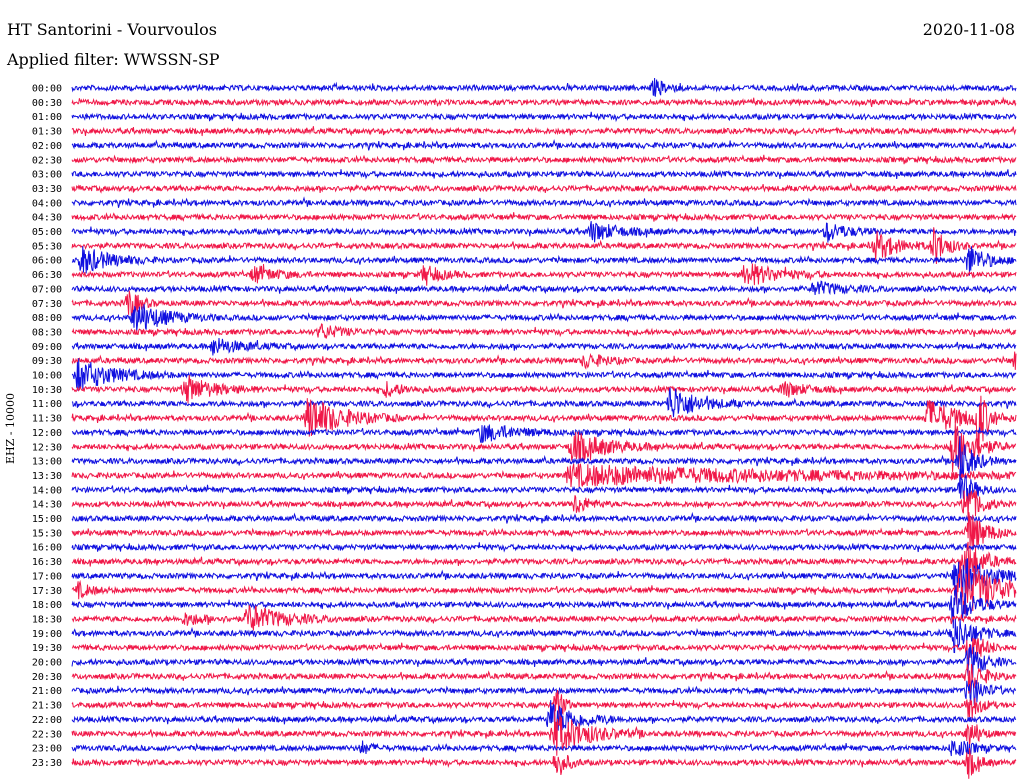  What do you see at coordinates (47, 576) in the screenshot?
I see `time-tick-label: 17:00` at bounding box center [47, 576].